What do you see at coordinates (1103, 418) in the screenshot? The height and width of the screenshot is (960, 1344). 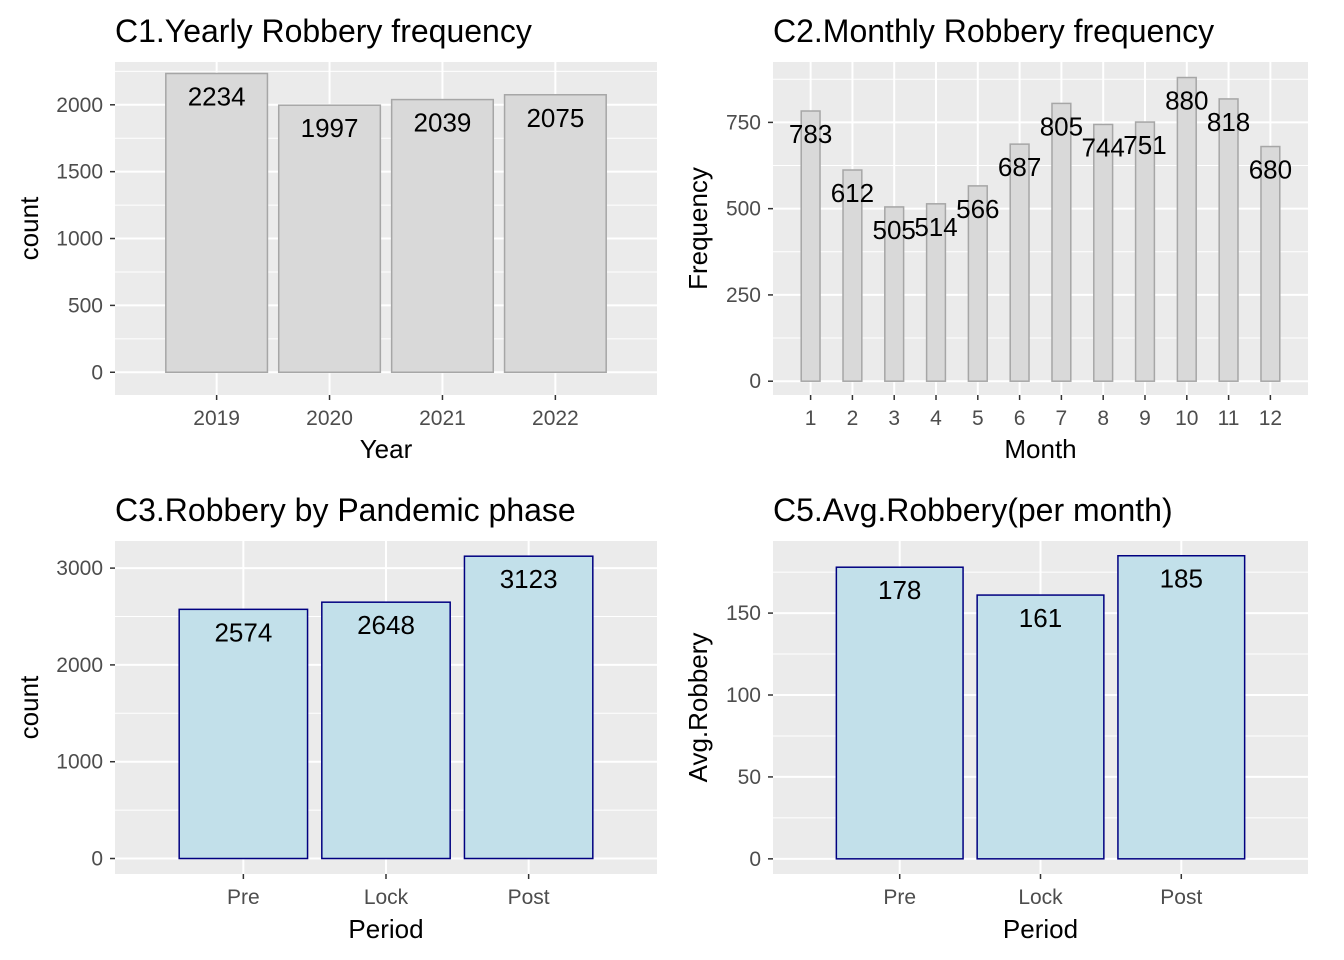 I see `x-tick-label: 8` at bounding box center [1103, 418].